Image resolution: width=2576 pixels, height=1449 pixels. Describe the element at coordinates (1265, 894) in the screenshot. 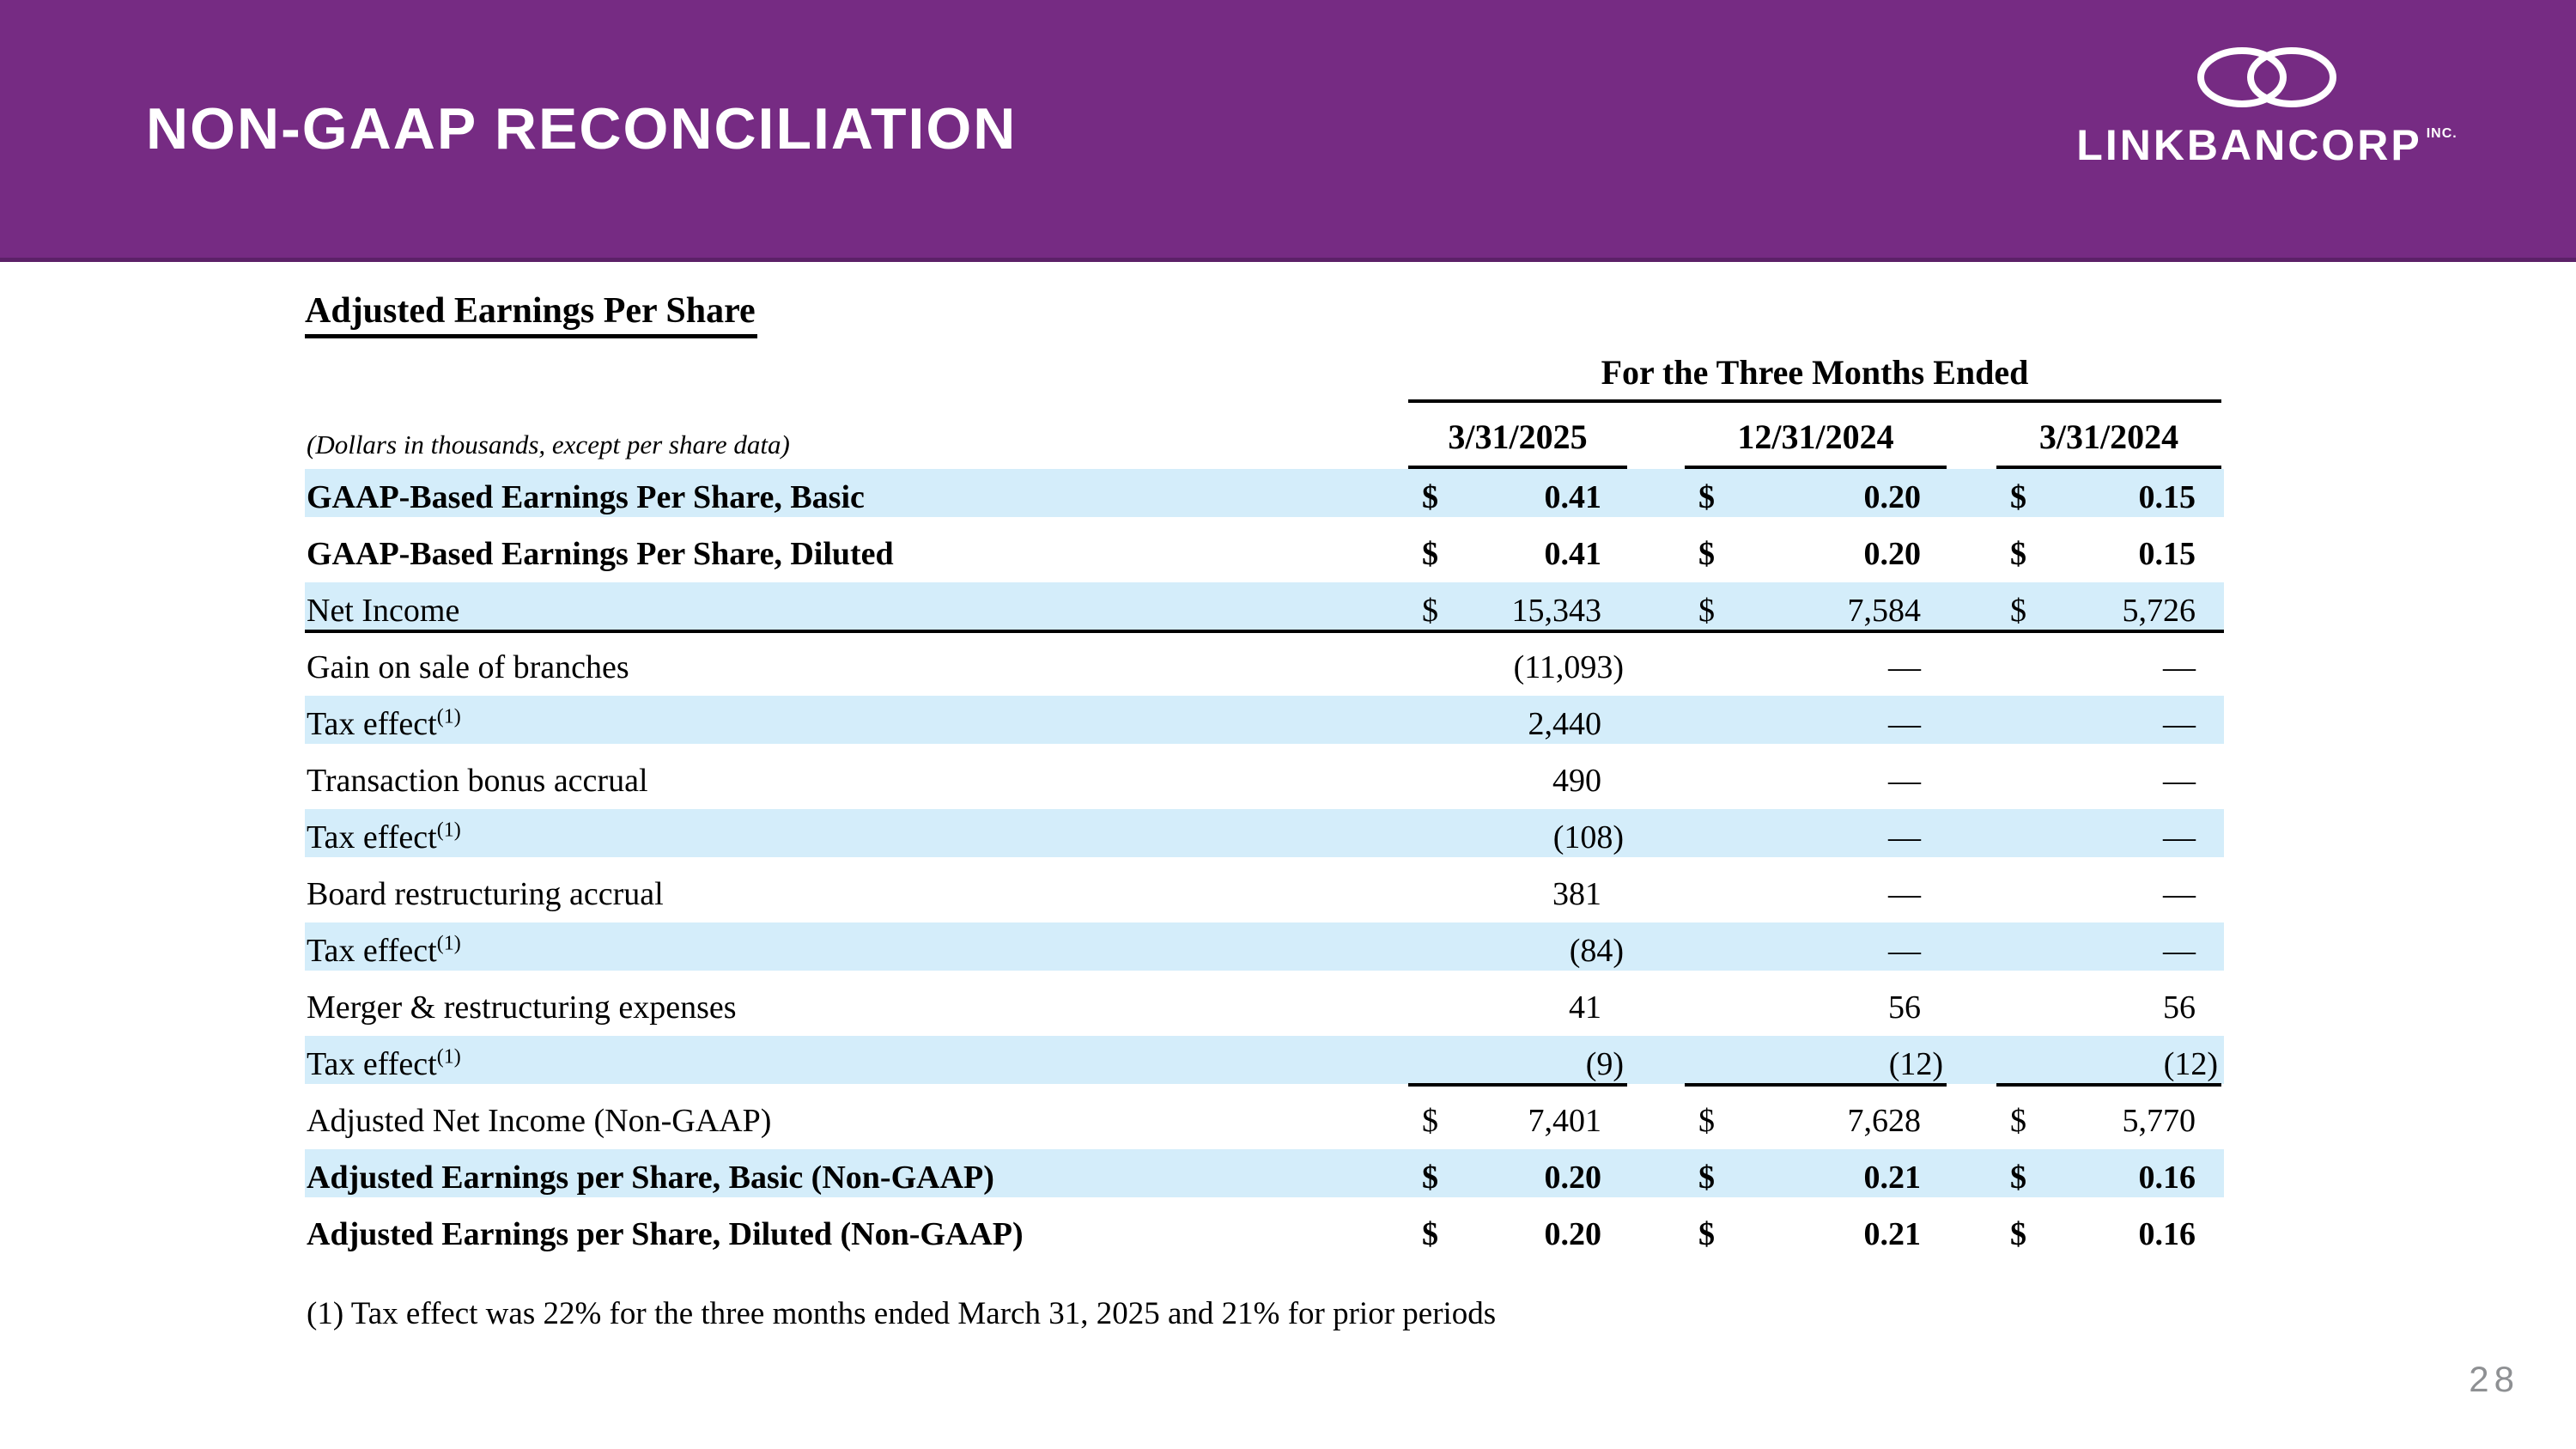

I see `table-row: Board restructuring accrual 381 — —` at that location.